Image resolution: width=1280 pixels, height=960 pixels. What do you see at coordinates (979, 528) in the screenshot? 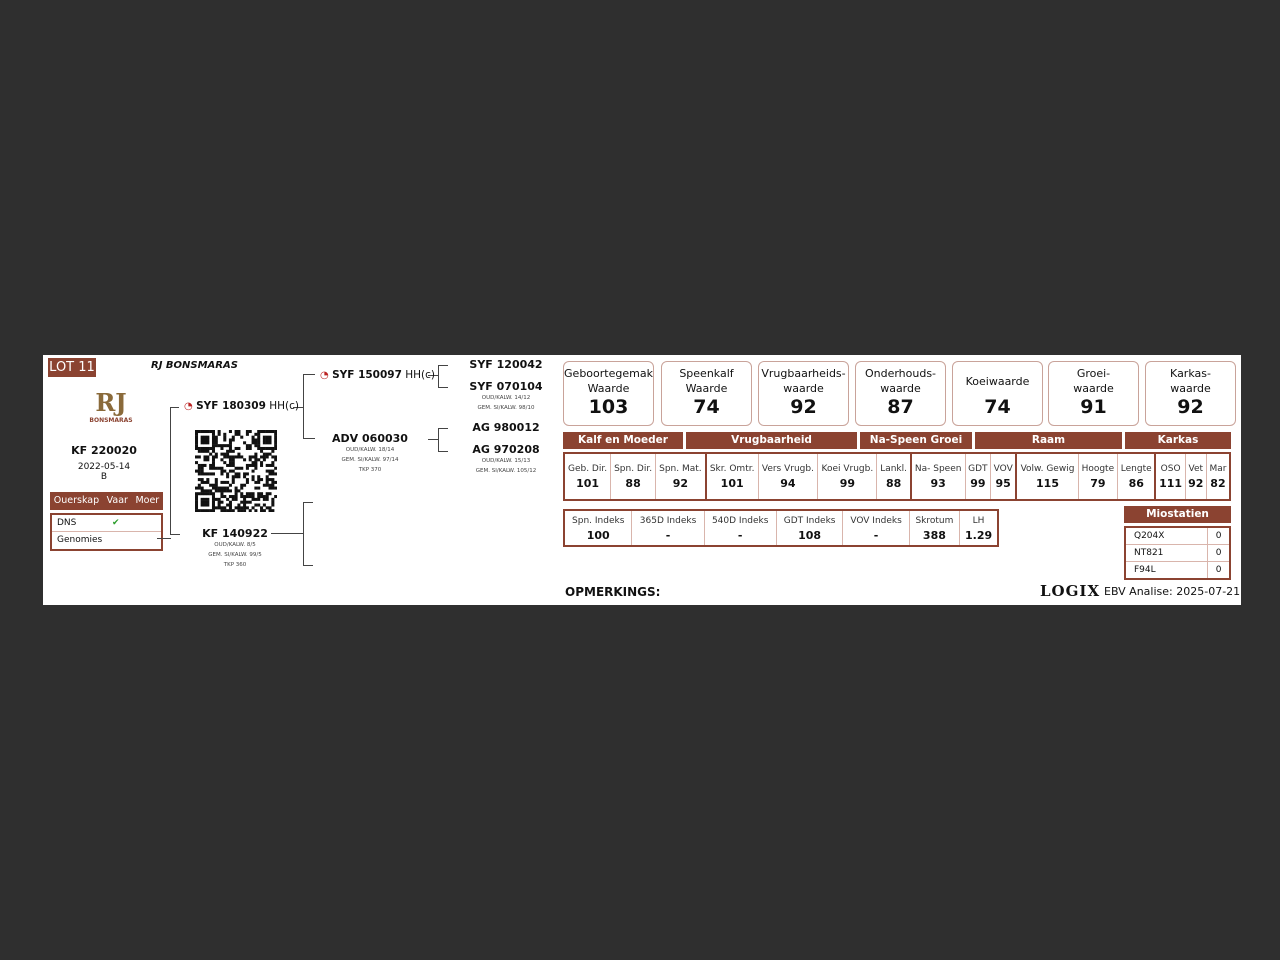
I see `index-cell: LH 1.29` at bounding box center [979, 528].